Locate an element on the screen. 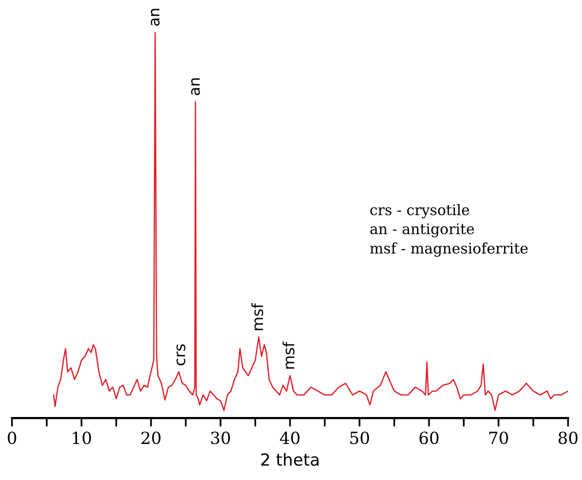 This screenshot has width=582, height=480. x-tick-label: 70 is located at coordinates (498, 438).